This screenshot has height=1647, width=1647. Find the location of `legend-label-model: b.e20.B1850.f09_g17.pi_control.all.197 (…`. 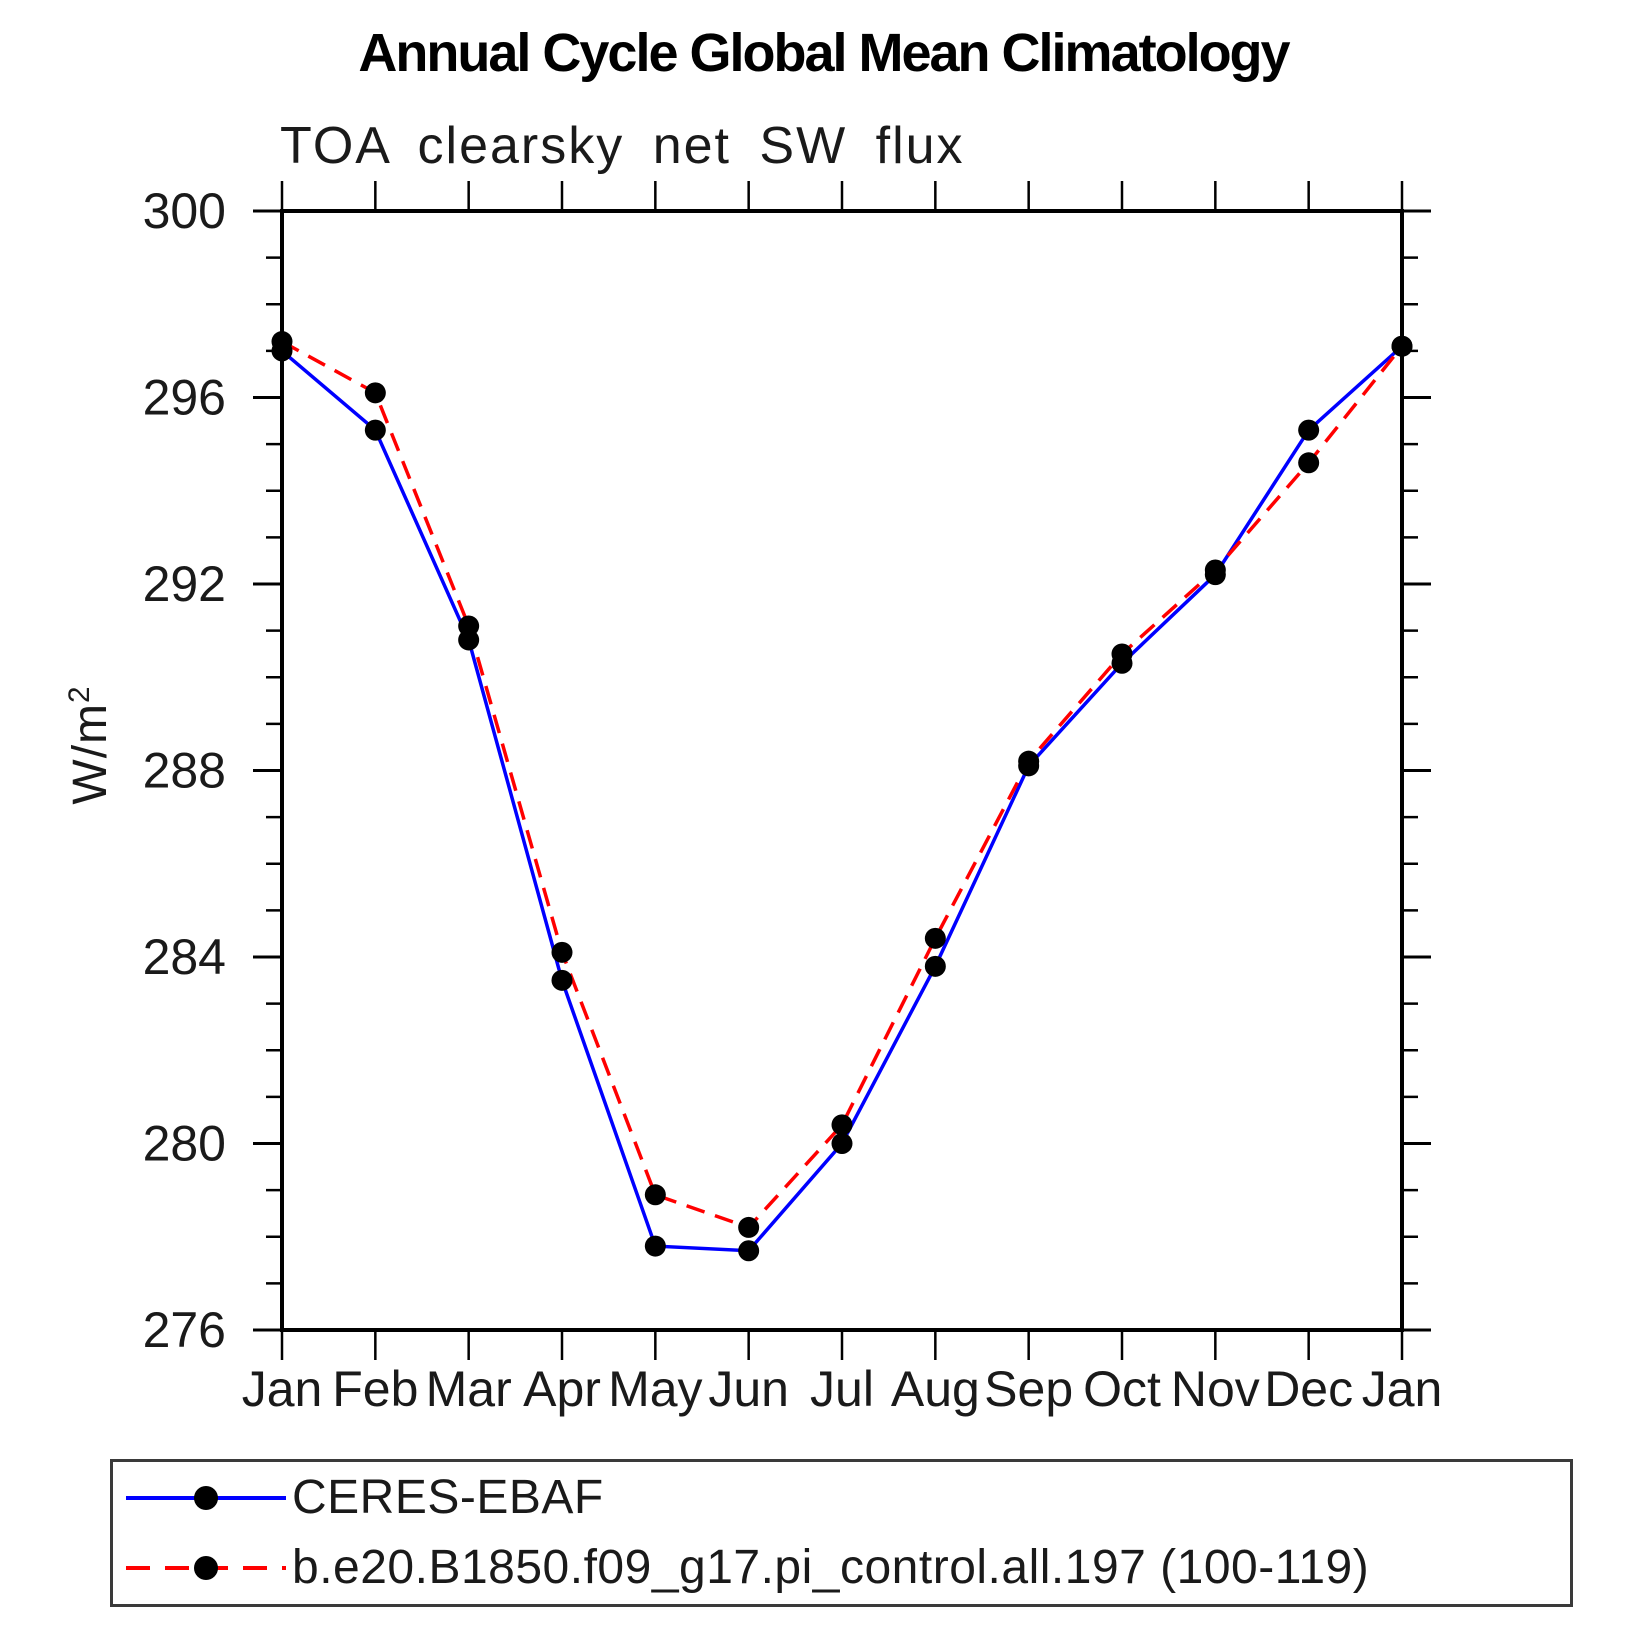

legend-label-model: b.e20.B1850.f09_g17.pi_control.all.197 (… is located at coordinates (831, 1568).